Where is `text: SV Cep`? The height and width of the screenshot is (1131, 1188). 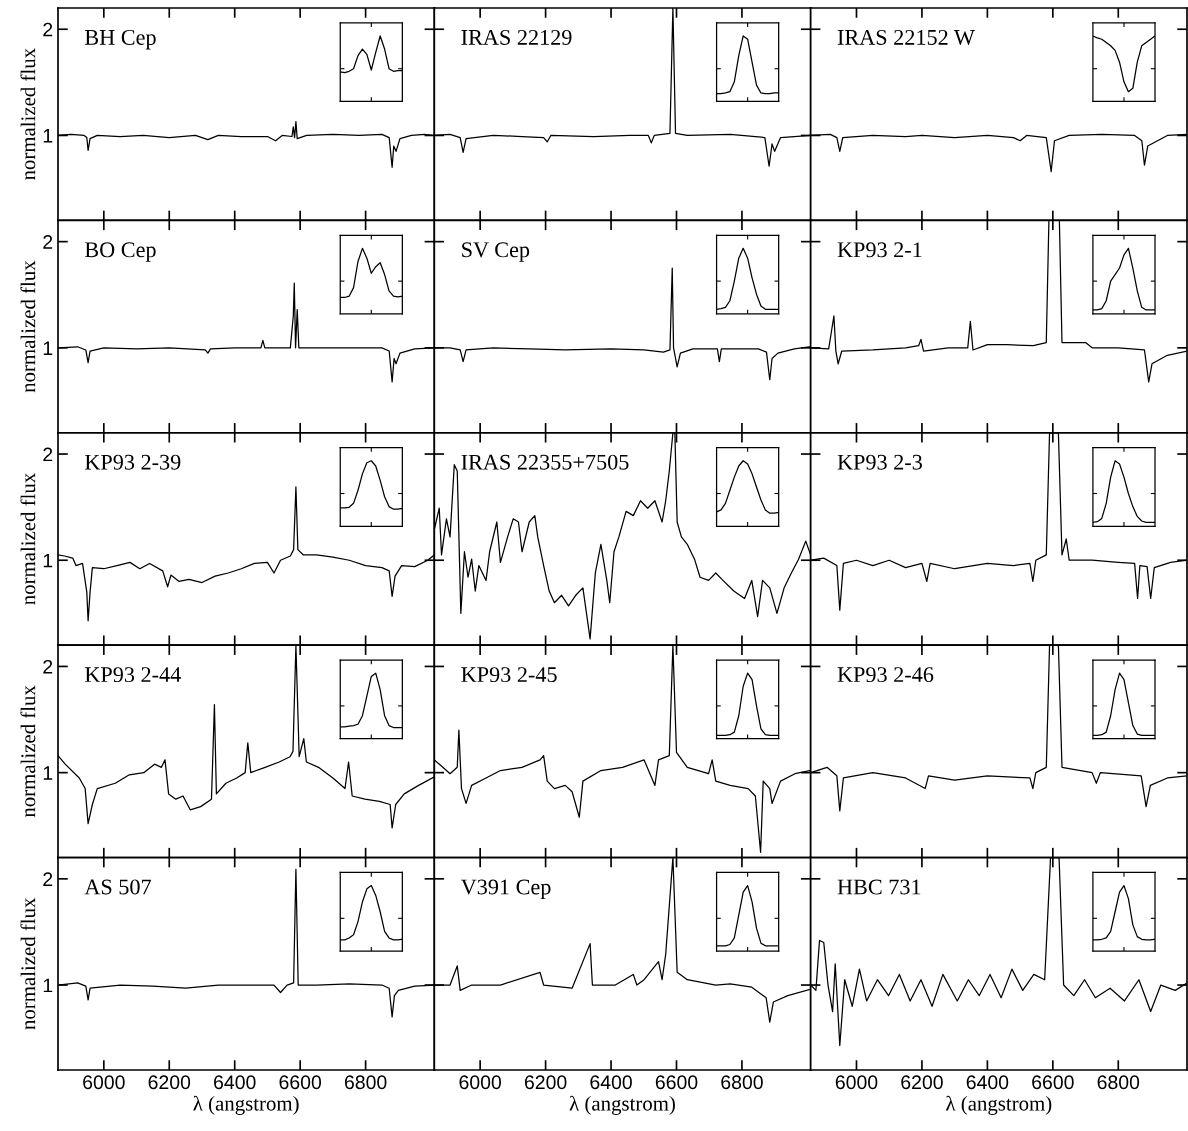
text: SV Cep is located at coordinates (496, 252).